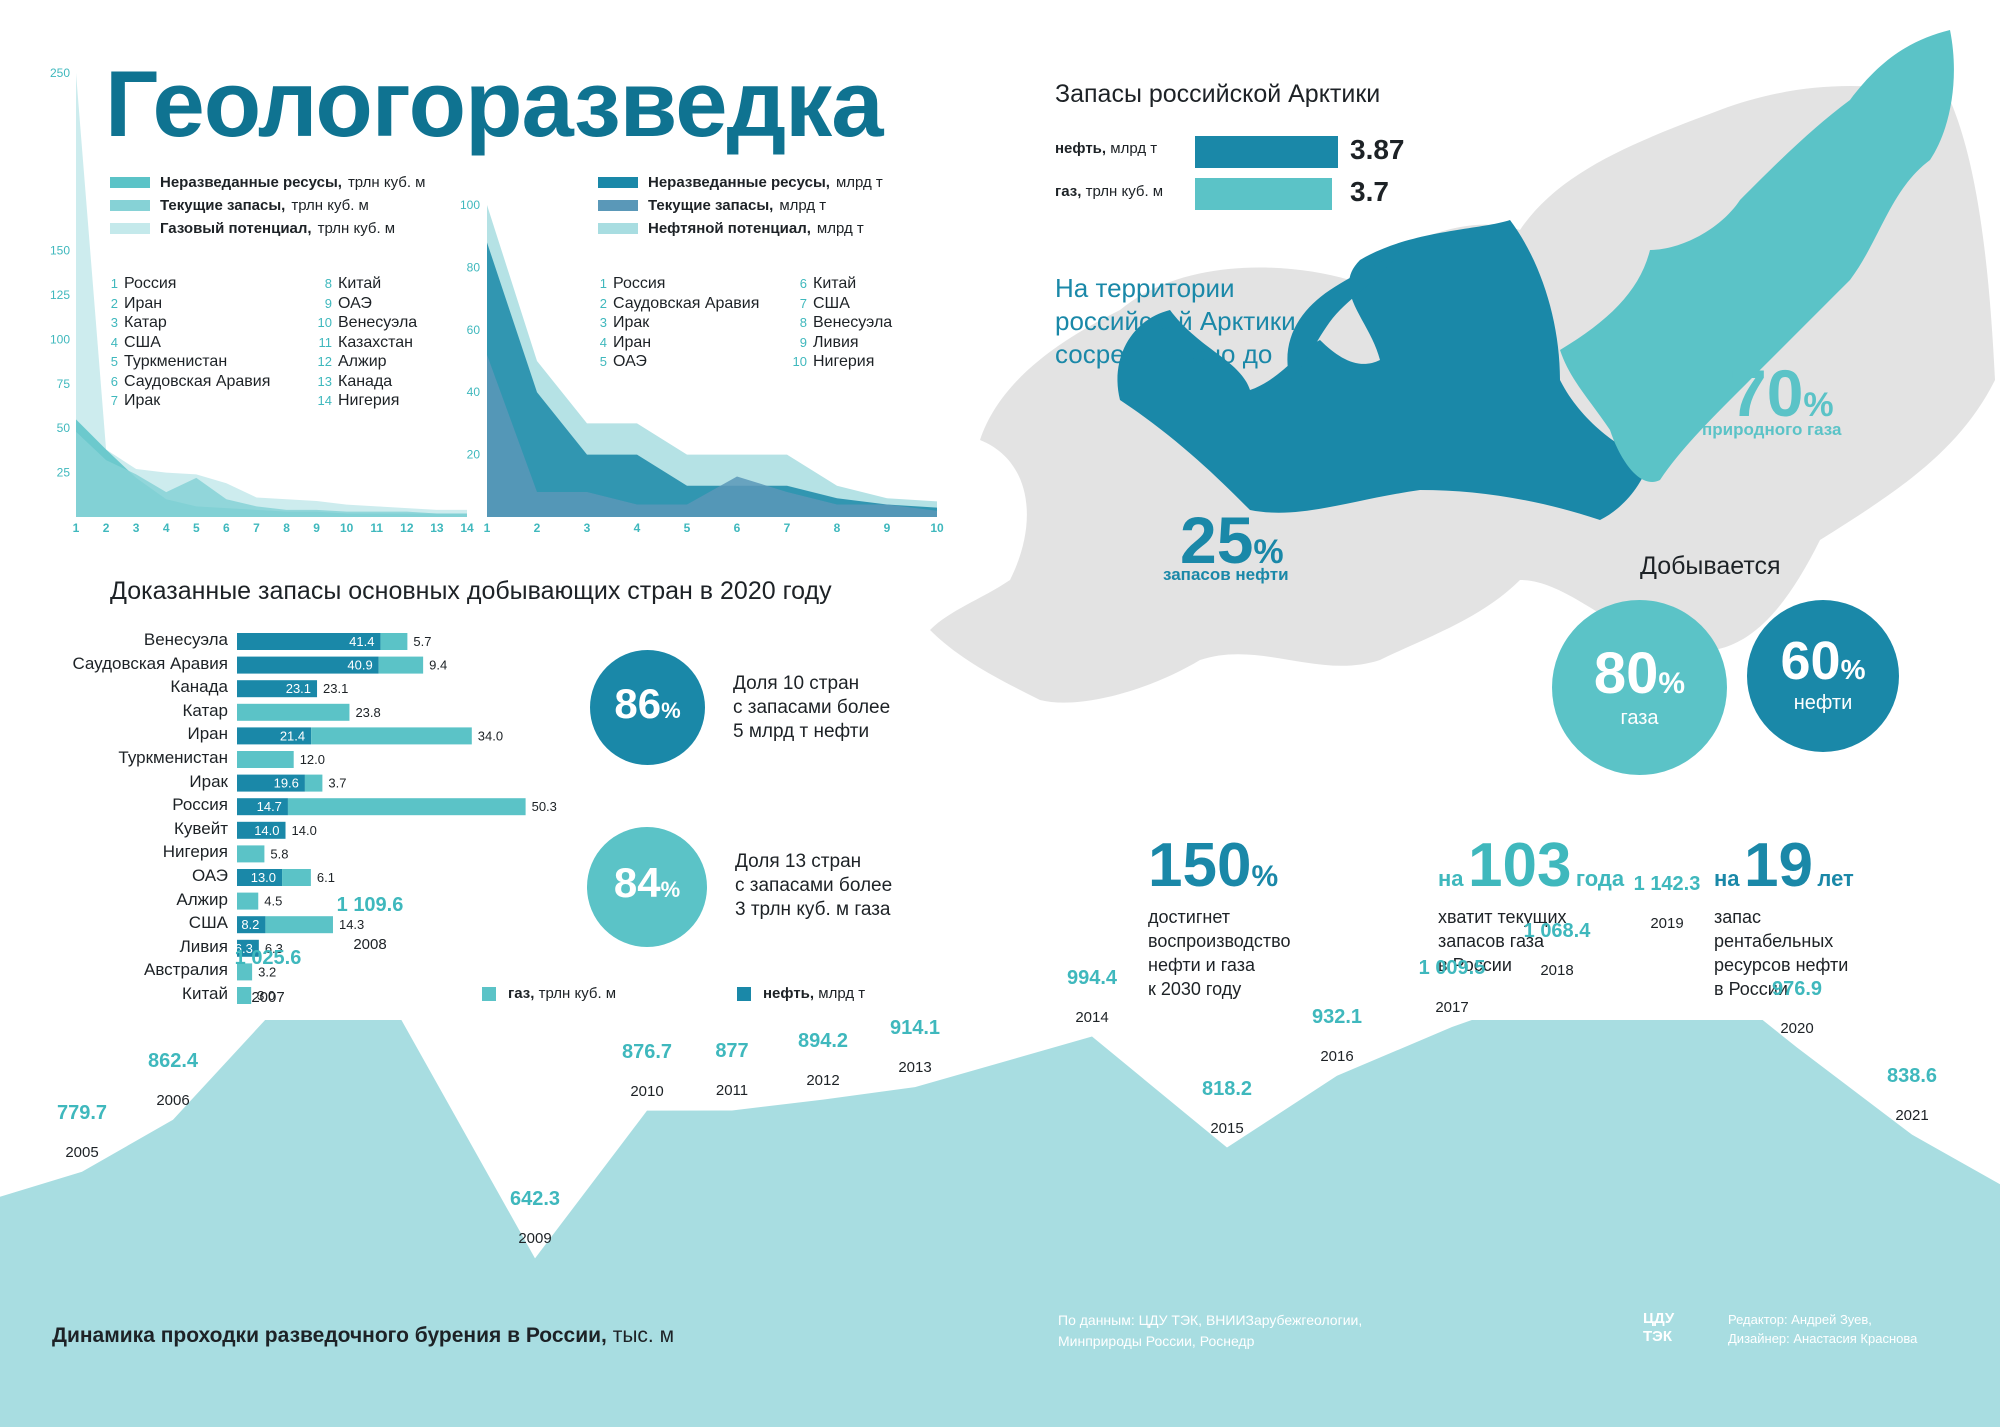  I want to click on arctic-gas-pct: 70%, so click(1782, 393).